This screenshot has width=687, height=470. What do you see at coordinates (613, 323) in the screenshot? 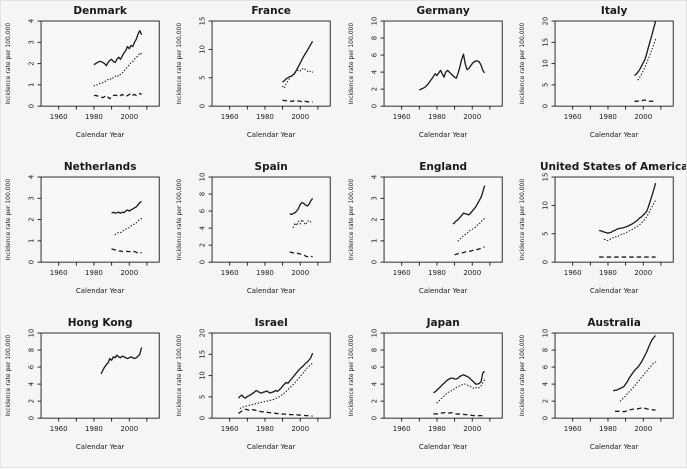
I see `chart-title: Australia` at bounding box center [613, 323].